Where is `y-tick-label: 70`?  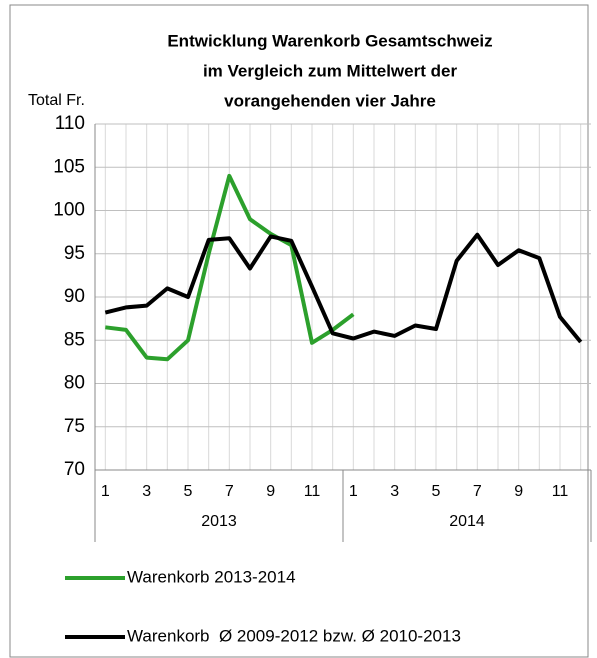
y-tick-label: 70 is located at coordinates (74, 469).